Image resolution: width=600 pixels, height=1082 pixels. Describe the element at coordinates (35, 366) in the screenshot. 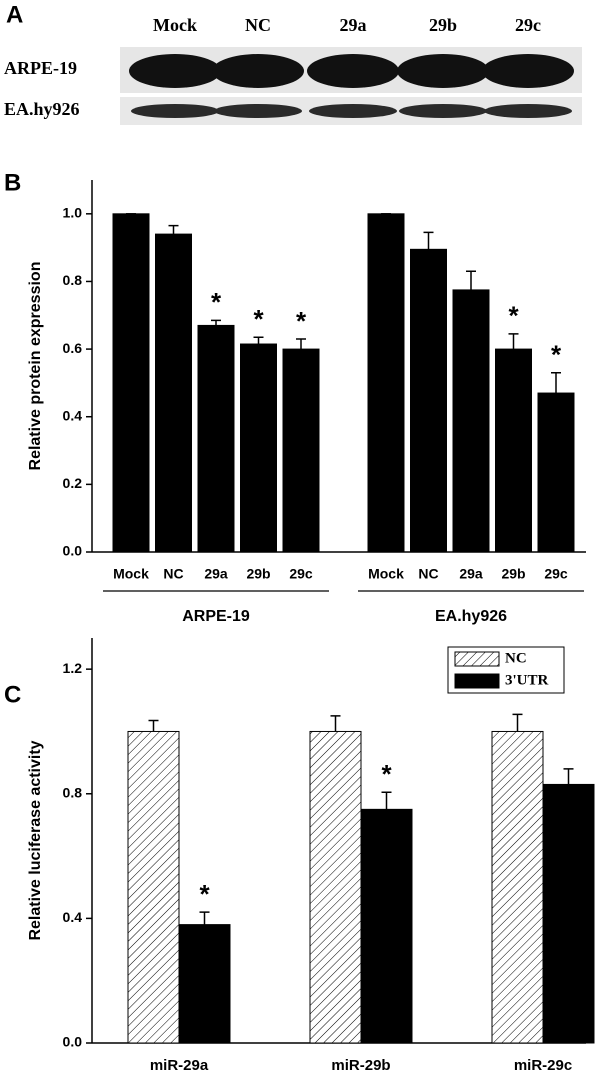

I see `y-axis-label: Relative protein expression` at that location.